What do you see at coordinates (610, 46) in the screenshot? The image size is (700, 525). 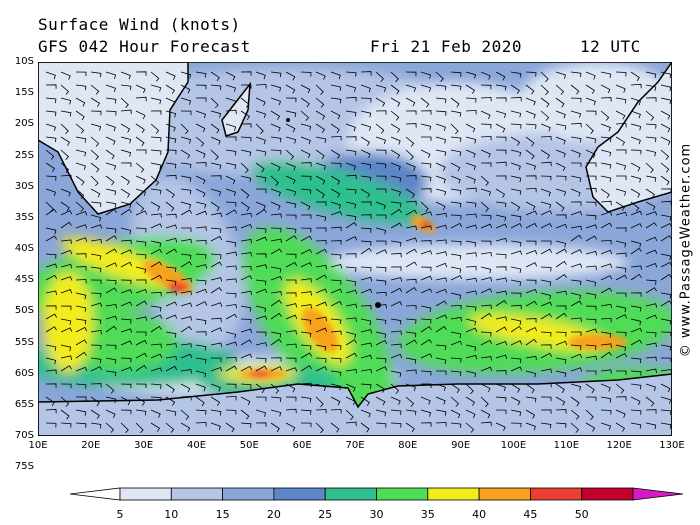 I see `forecast-time: 12 UTC` at bounding box center [610, 46].